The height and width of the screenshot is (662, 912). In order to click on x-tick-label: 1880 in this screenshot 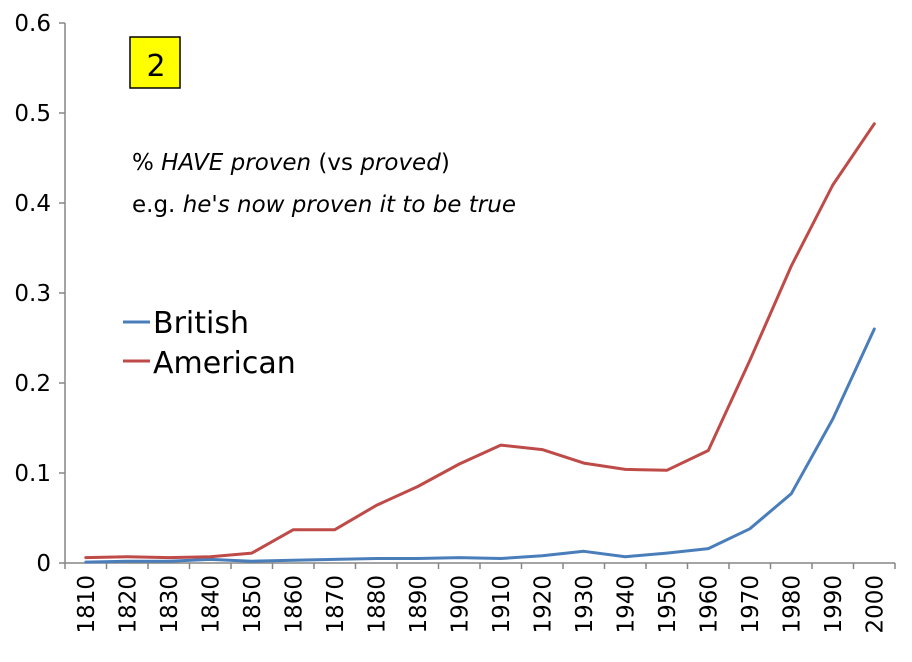, I will do `click(377, 604)`.